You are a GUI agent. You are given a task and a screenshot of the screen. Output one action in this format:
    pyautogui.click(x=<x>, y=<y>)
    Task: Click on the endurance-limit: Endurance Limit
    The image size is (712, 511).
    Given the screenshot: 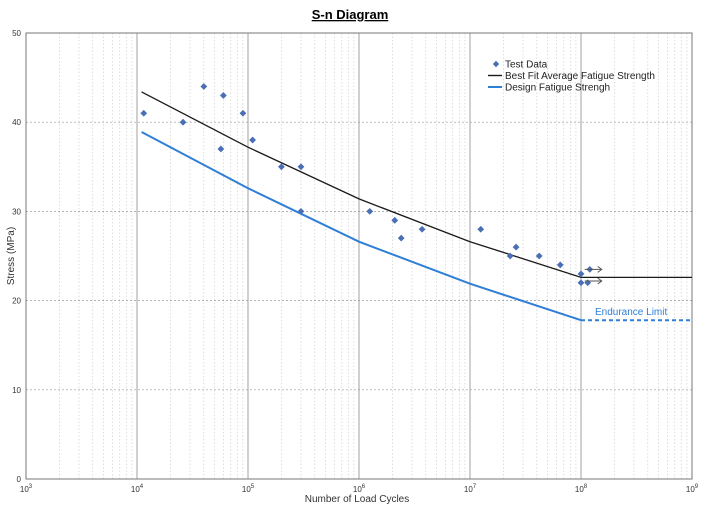 What is the action you would take?
    pyautogui.click(x=636, y=314)
    